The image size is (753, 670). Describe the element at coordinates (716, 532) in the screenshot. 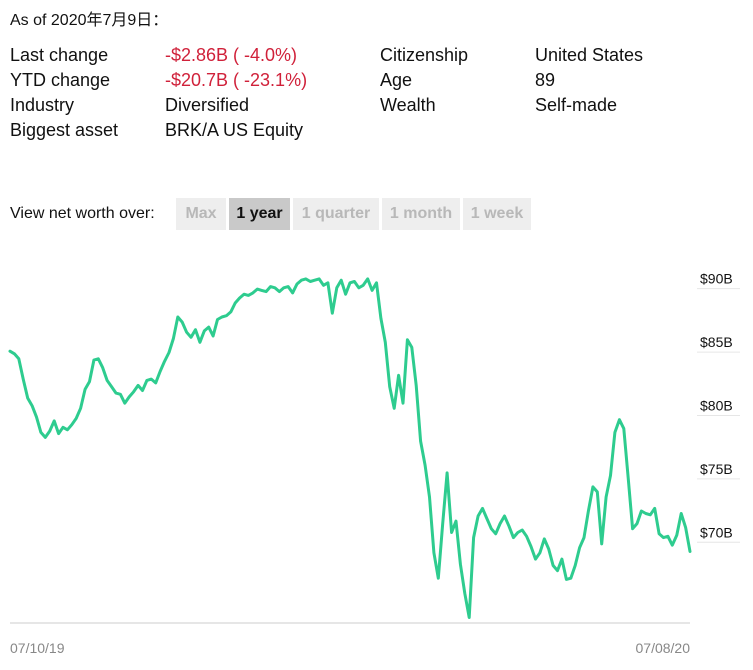

I see `y-tick-label: $70B` at that location.